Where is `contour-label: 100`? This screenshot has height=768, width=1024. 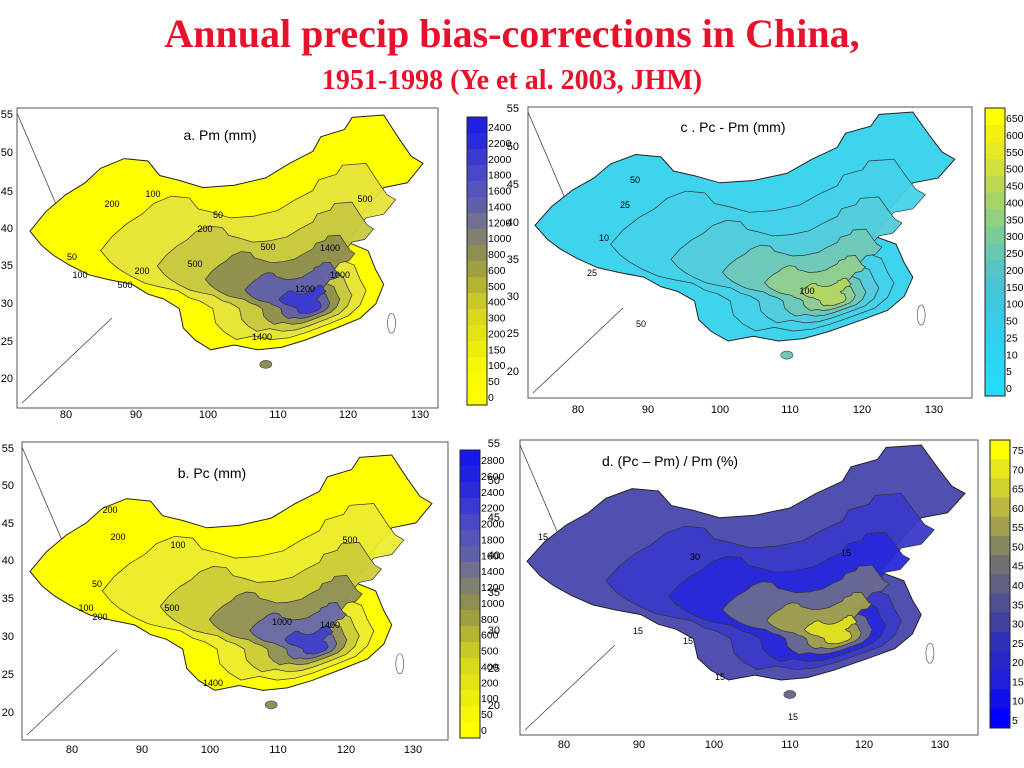
contour-label: 100 is located at coordinates (177, 545).